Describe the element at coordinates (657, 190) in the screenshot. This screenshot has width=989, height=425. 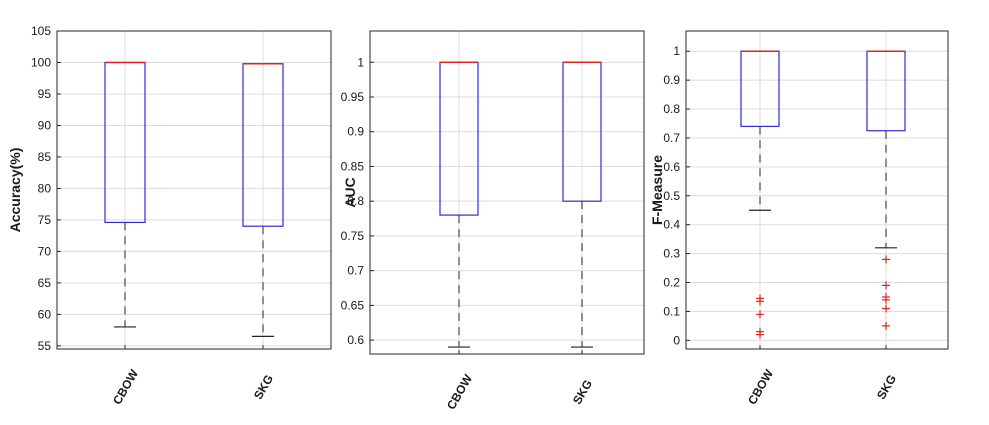
I see `y-axis-label: F-Measure` at that location.